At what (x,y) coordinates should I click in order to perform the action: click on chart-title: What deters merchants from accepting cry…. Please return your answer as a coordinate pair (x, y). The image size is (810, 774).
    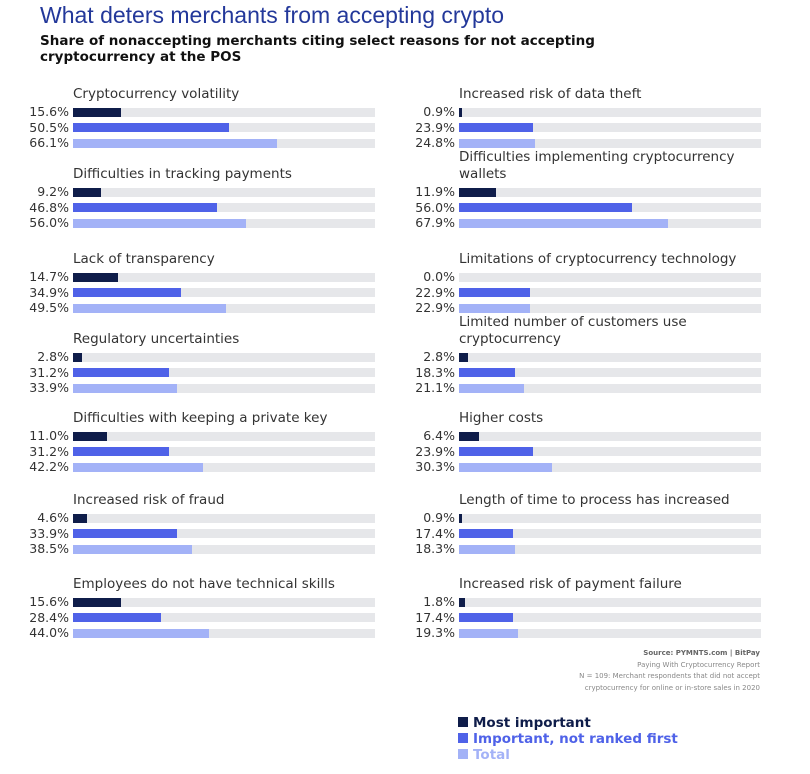
    Looking at the image, I should click on (272, 15).